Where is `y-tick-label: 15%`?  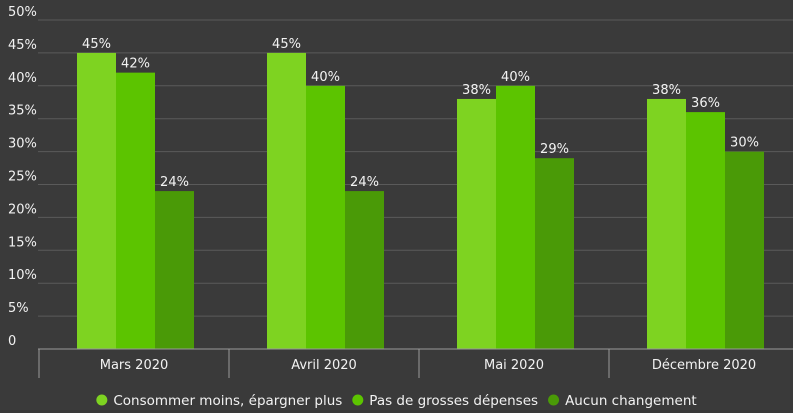 y-tick-label: 15% is located at coordinates (22, 242).